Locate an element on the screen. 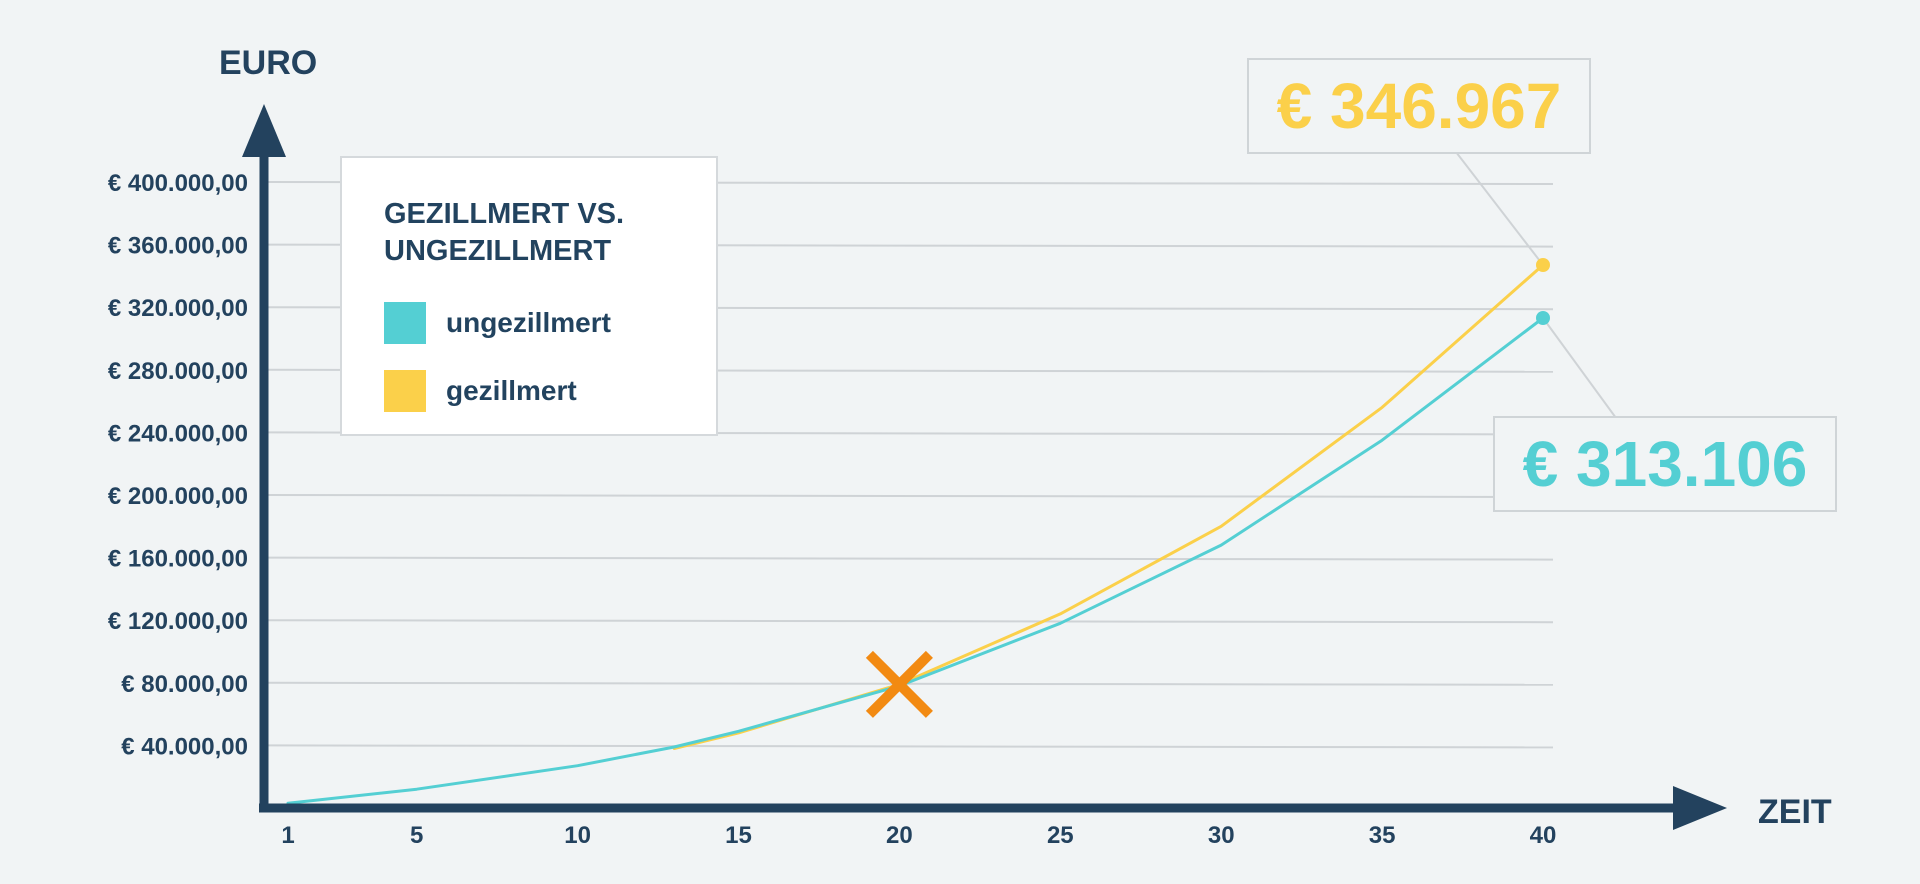 The image size is (1920, 884). cross-marker-stroke is located at coordinates (899, 684).